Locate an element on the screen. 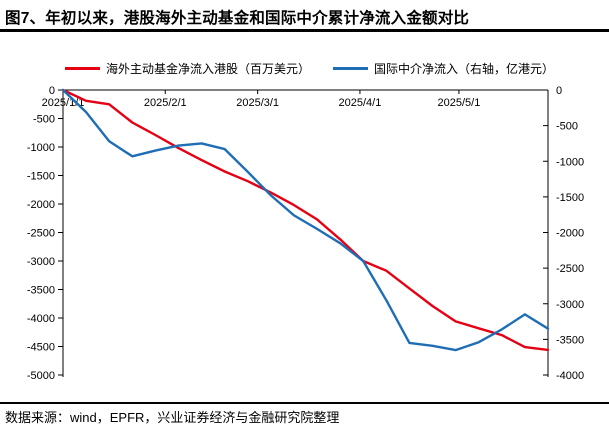  legend-item-intl-intermediary: 国际中介净流入（右轴，亿港元） is located at coordinates (443, 68).